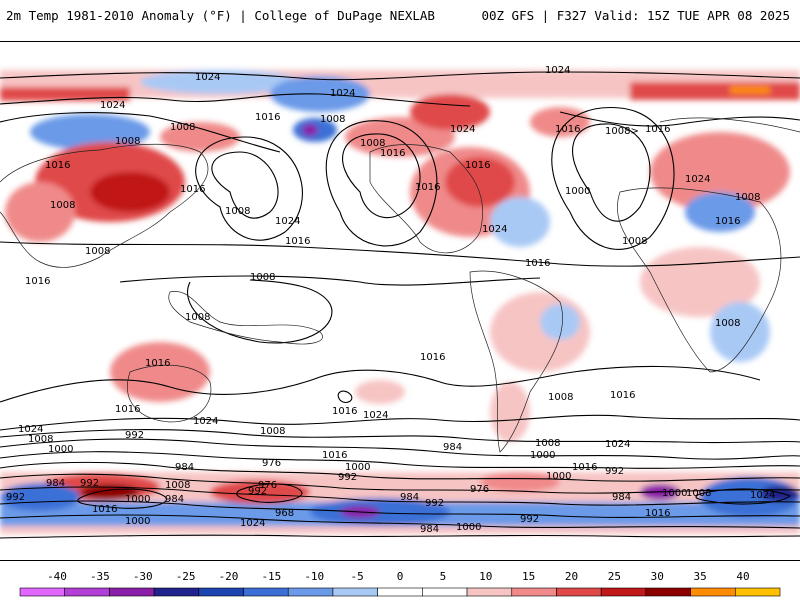 The height and width of the screenshot is (600, 800). What do you see at coordinates (400, 585) in the screenshot?
I see `colorbar-legend: -40 -35 -30 -25 -20 -15 -10 -5 0 5 10 15 20 25 30 35 40` at bounding box center [400, 585].